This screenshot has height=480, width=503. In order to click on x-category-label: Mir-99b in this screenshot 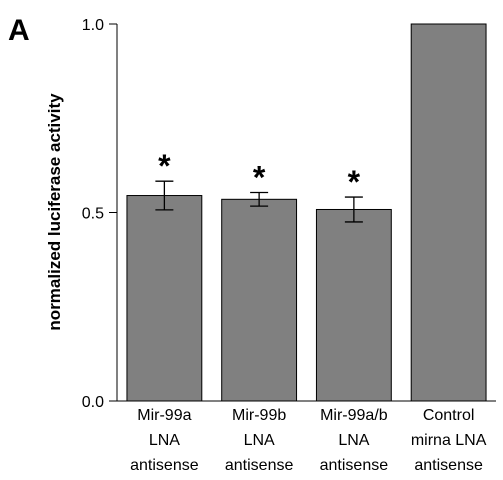, I will do `click(259, 415)`.